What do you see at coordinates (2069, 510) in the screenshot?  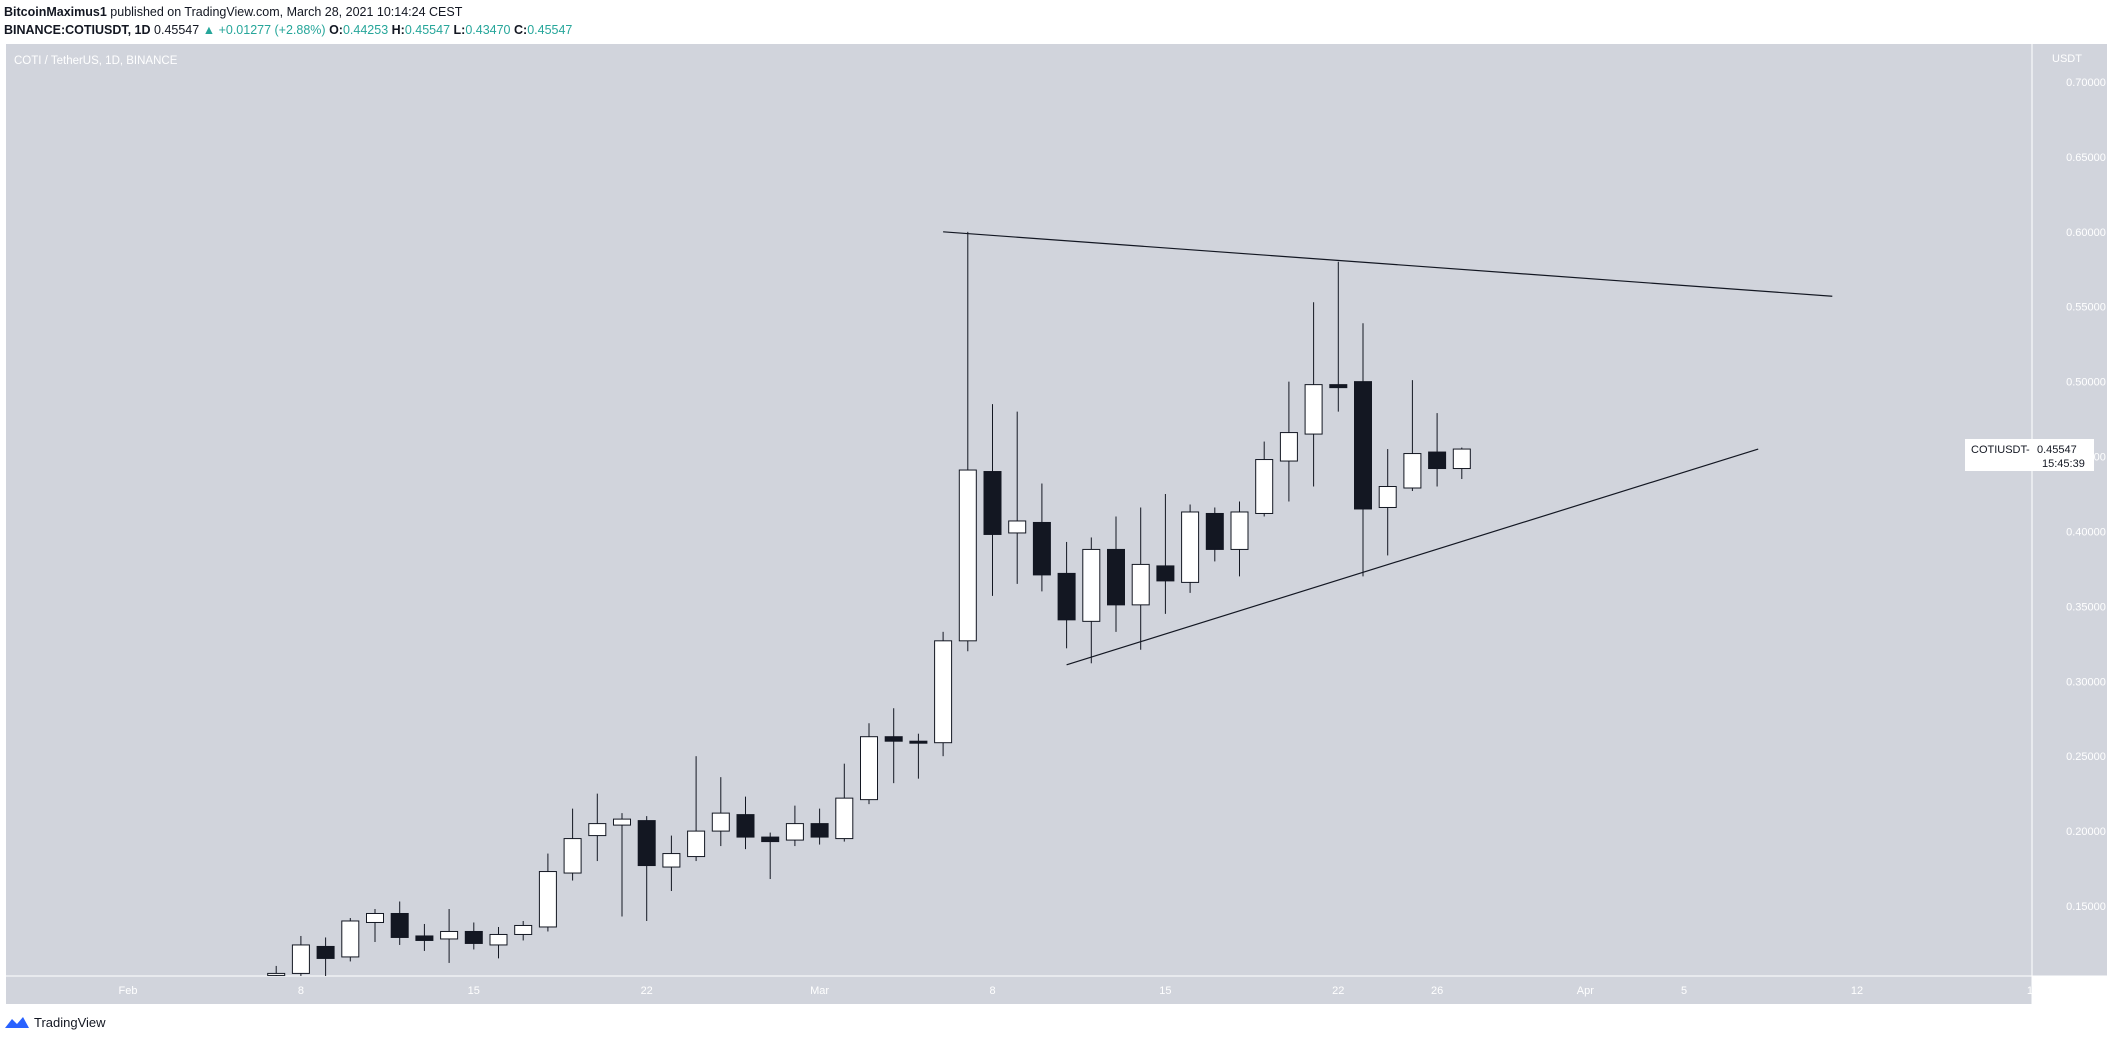 I see `price-axis` at bounding box center [2069, 510].